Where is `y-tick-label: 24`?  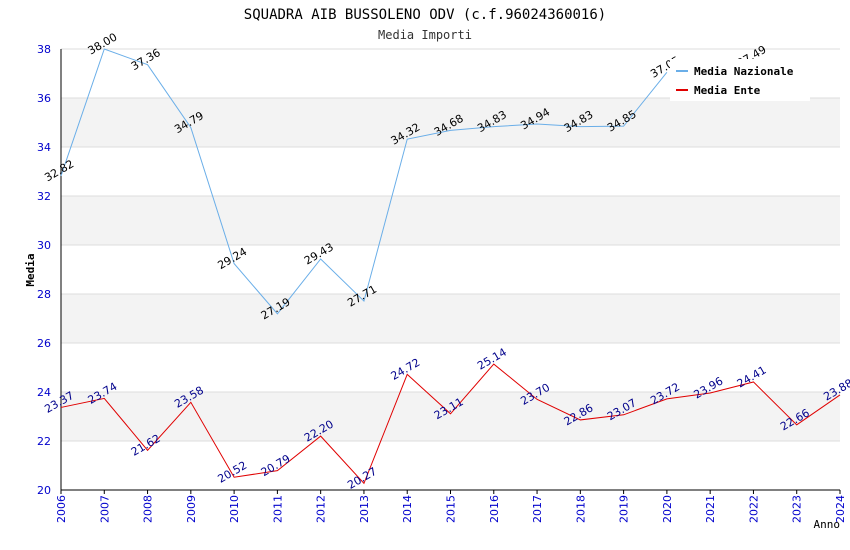 y-tick-label: 24 is located at coordinates (44, 392).